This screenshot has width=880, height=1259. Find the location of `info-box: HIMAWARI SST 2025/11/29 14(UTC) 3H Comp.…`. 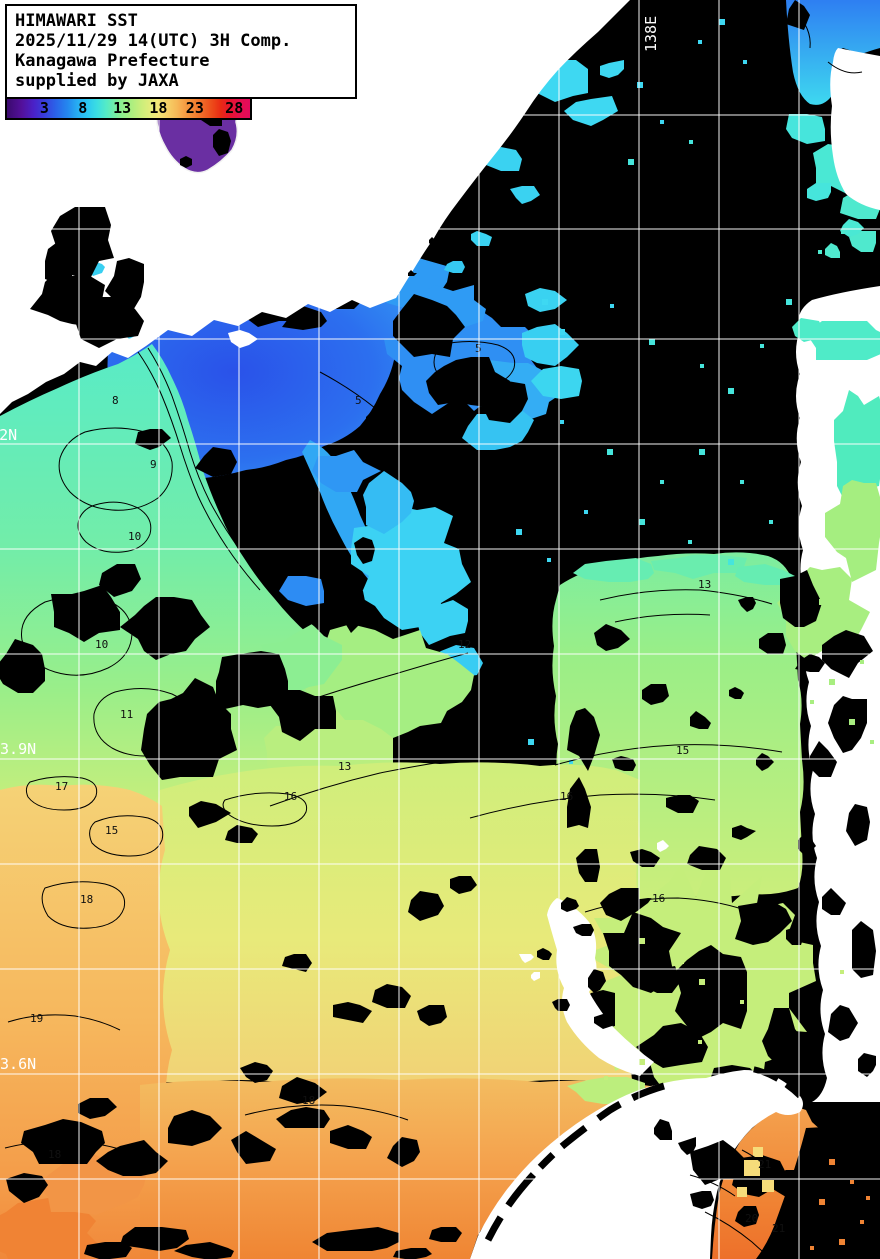

info-box: HIMAWARI SST 2025/11/29 14(UTC) 3H Comp.… is located at coordinates (181, 51).